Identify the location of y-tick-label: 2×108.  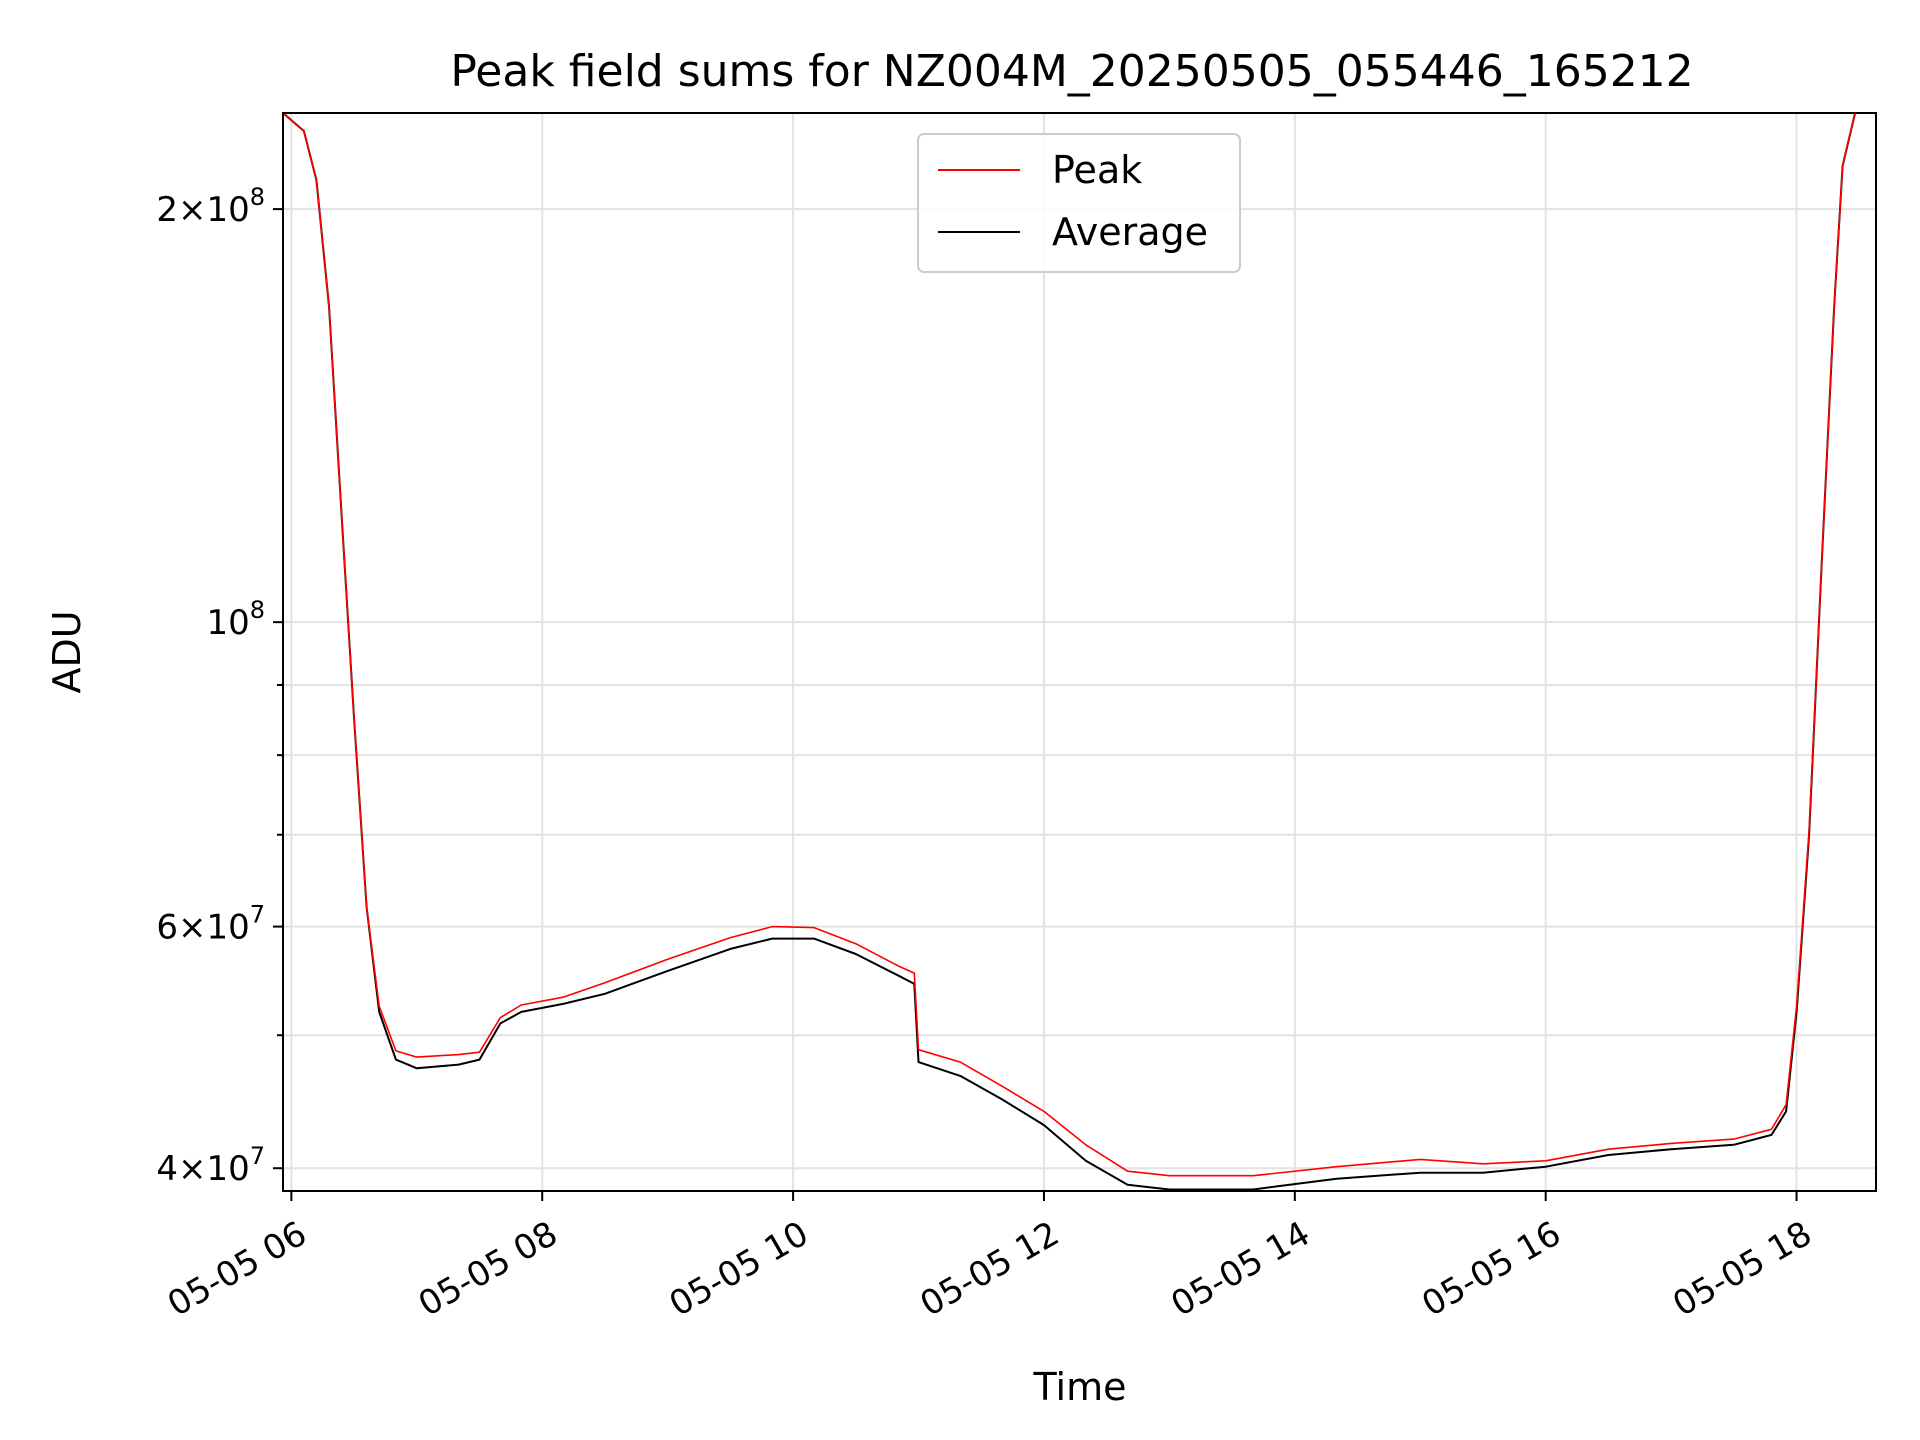
(210, 206).